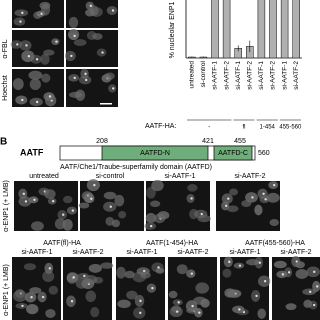  What do you see at coordinates (244, 128) in the screenshot?
I see `group-name: fl` at bounding box center [244, 128].